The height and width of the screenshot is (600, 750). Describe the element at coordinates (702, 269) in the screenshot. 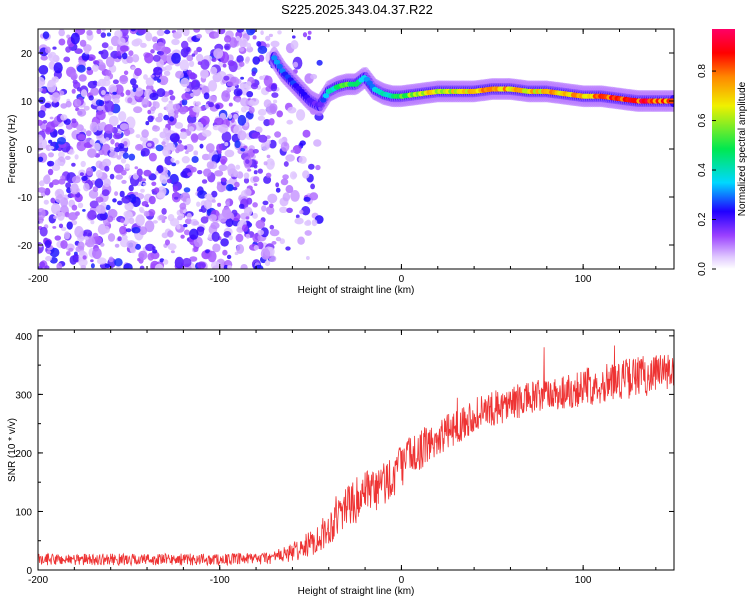

I see `colorbar-tick-label: 0.0` at that location.